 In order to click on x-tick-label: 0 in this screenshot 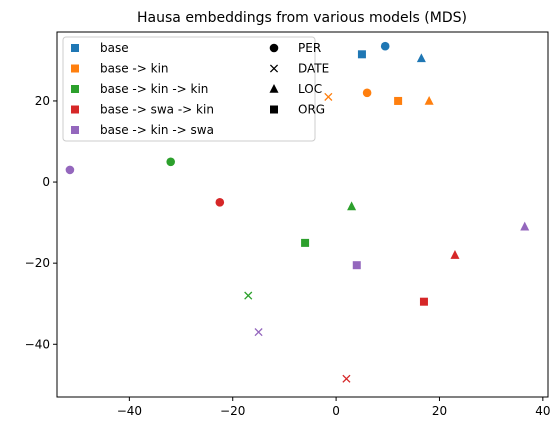, I will do `click(336, 411)`.